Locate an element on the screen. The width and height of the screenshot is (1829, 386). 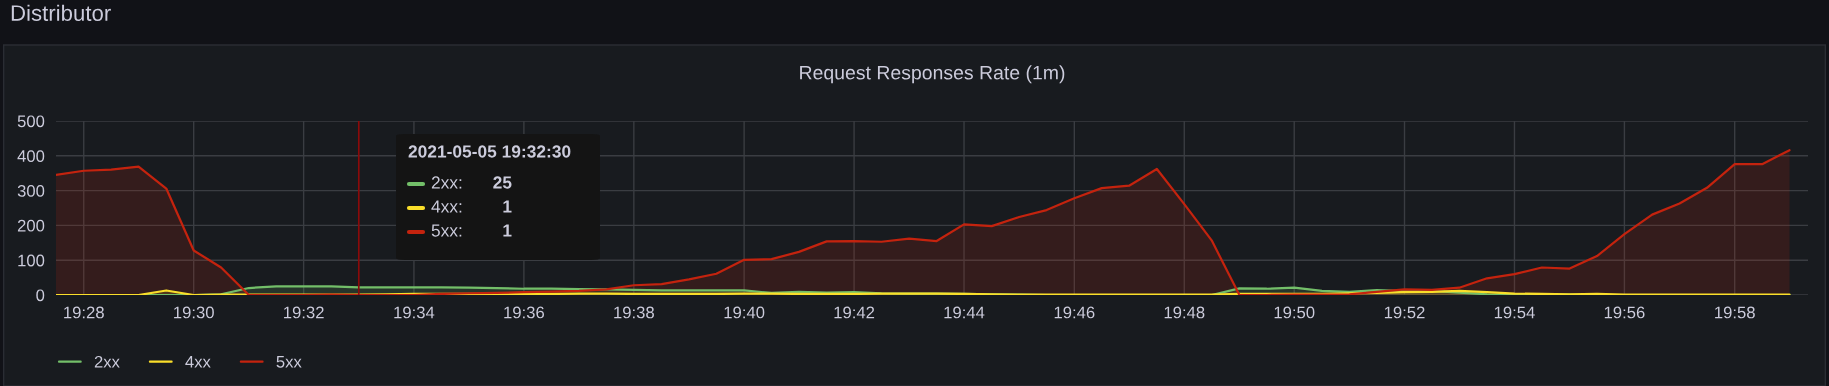
x-tick-label: 19:32 is located at coordinates (304, 312).